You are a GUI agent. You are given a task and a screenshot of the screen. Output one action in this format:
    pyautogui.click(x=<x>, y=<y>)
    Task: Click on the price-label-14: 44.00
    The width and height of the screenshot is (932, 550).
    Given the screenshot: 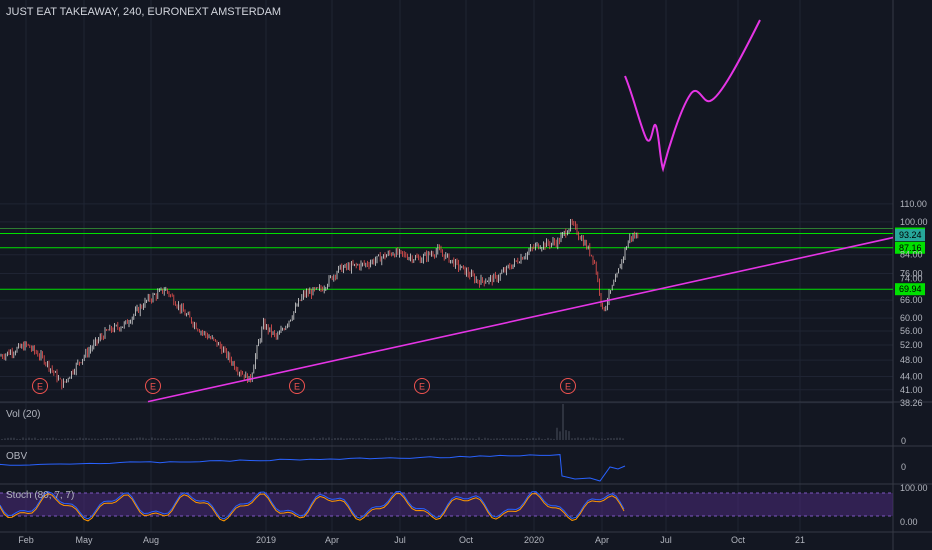 What is the action you would take?
    pyautogui.click(x=911, y=376)
    